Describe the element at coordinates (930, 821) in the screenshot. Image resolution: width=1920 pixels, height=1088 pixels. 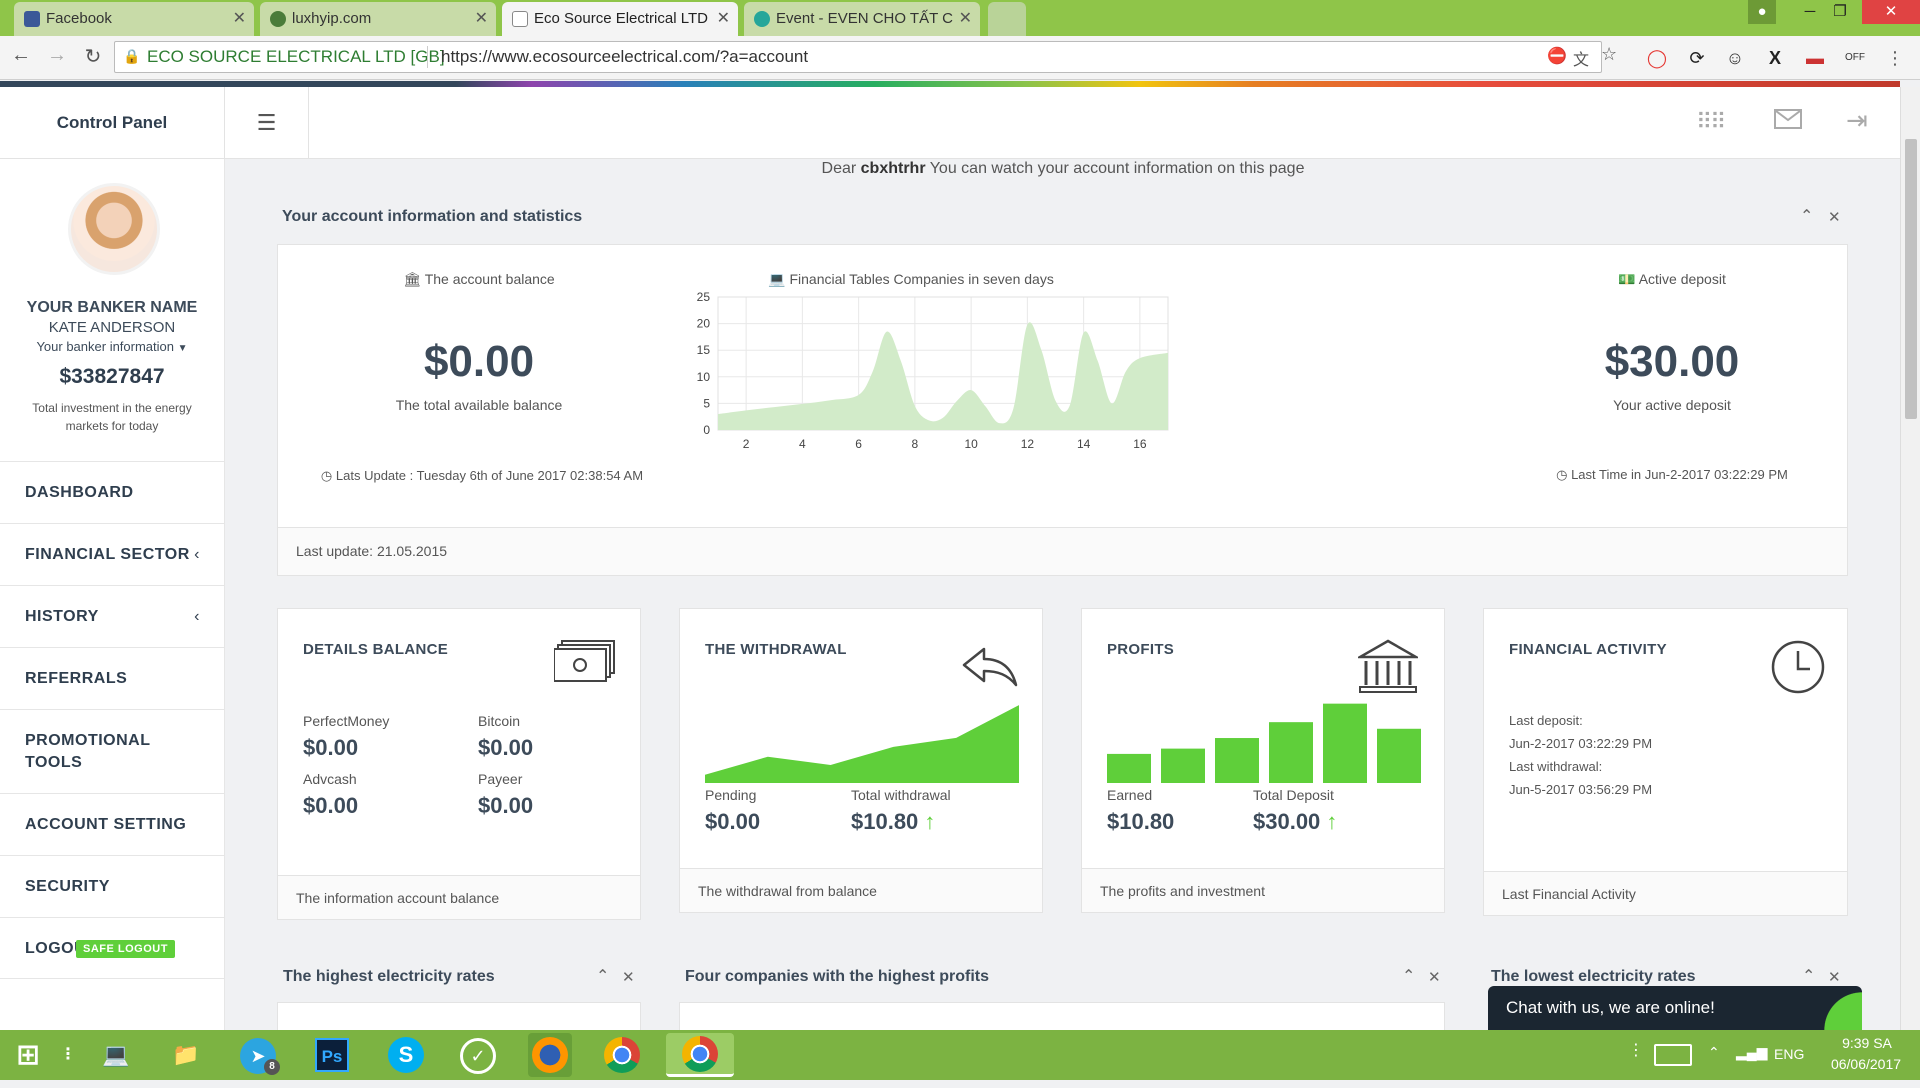
I see `arrow-up-icon: ↑` at that location.